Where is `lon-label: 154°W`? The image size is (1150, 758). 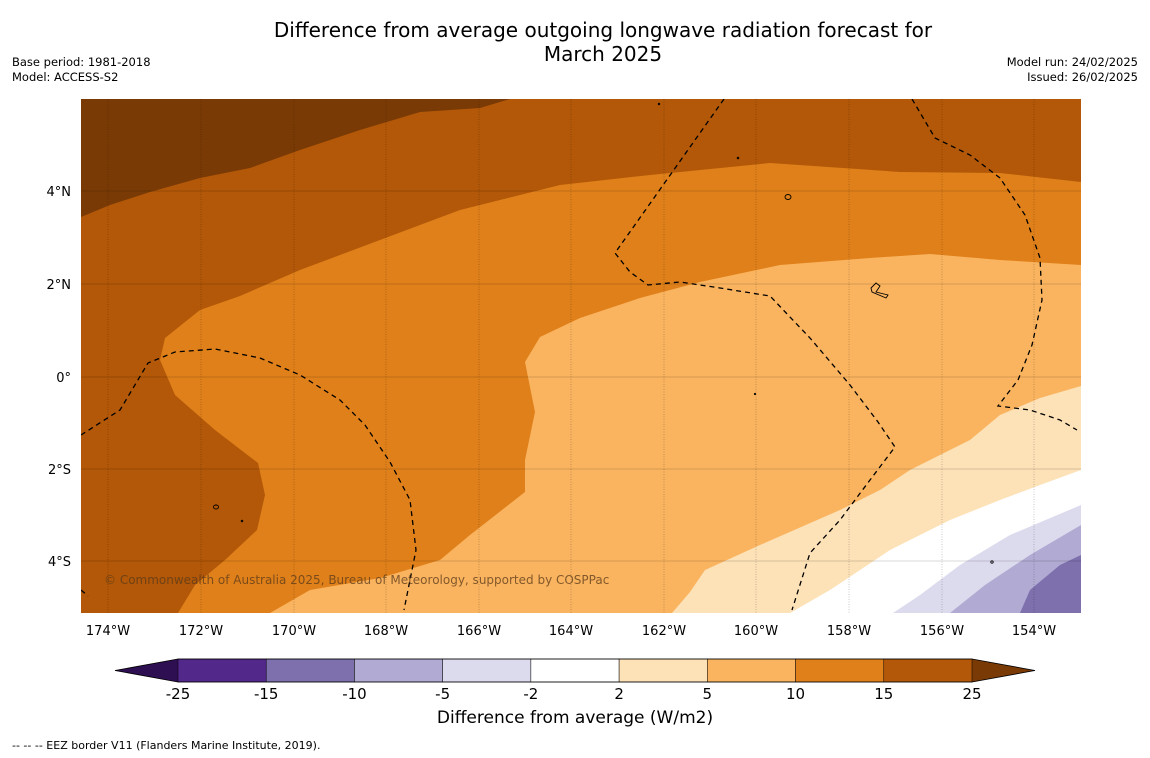 lon-label: 154°W is located at coordinates (1034, 631).